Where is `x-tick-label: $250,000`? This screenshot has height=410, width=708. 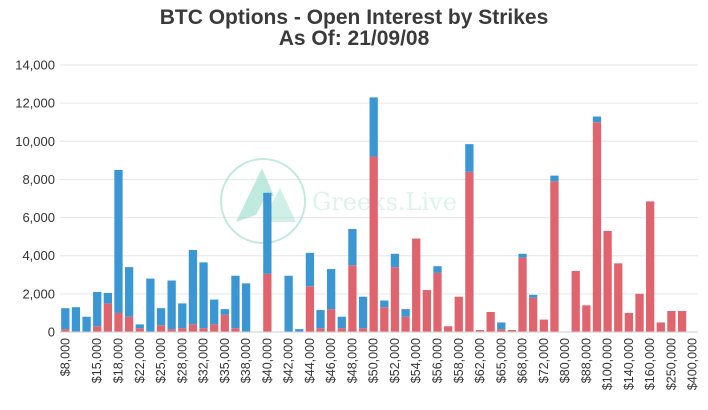 x-tick-label: $250,000 is located at coordinates (671, 364).